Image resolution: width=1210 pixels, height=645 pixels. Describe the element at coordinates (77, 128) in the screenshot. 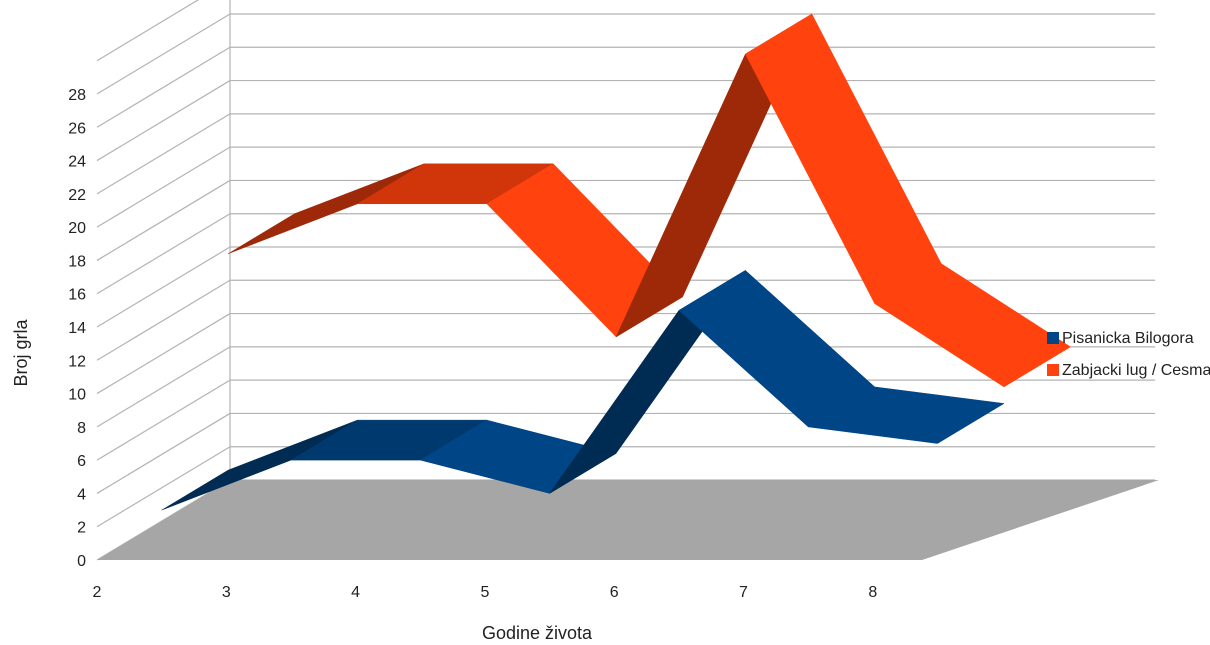

I see `y-tick-label: 26` at that location.